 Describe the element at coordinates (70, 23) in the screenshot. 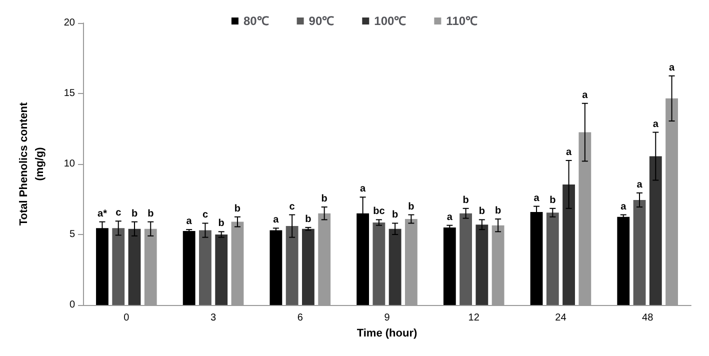

I see `y-tick-label: 20` at that location.